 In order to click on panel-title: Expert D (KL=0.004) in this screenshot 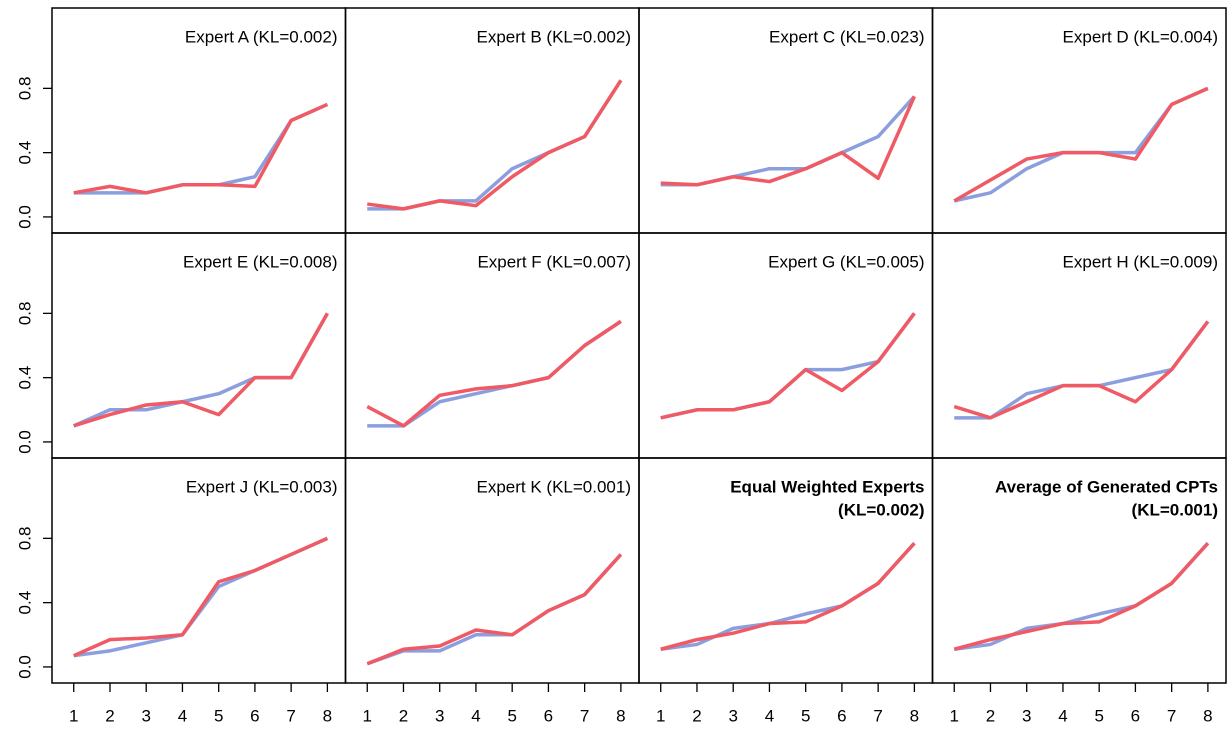, I will do `click(1140, 36)`.